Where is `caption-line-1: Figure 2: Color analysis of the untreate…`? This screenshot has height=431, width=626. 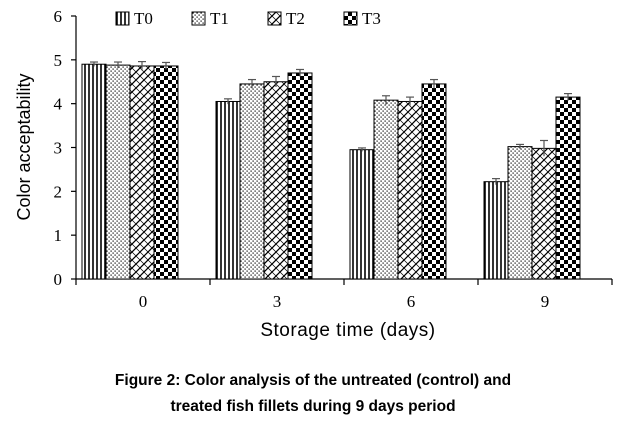
caption-line-1: Figure 2: Color analysis of the untreate… is located at coordinates (313, 380).